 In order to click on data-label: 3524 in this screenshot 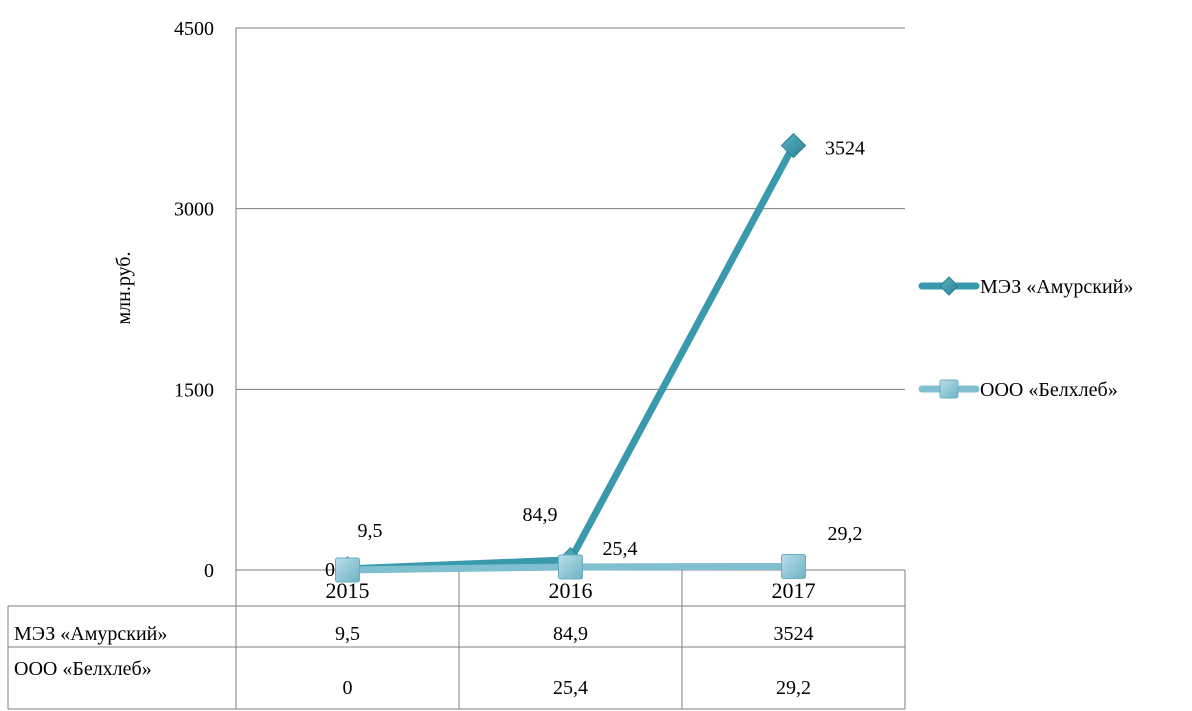, I will do `click(845, 149)`.